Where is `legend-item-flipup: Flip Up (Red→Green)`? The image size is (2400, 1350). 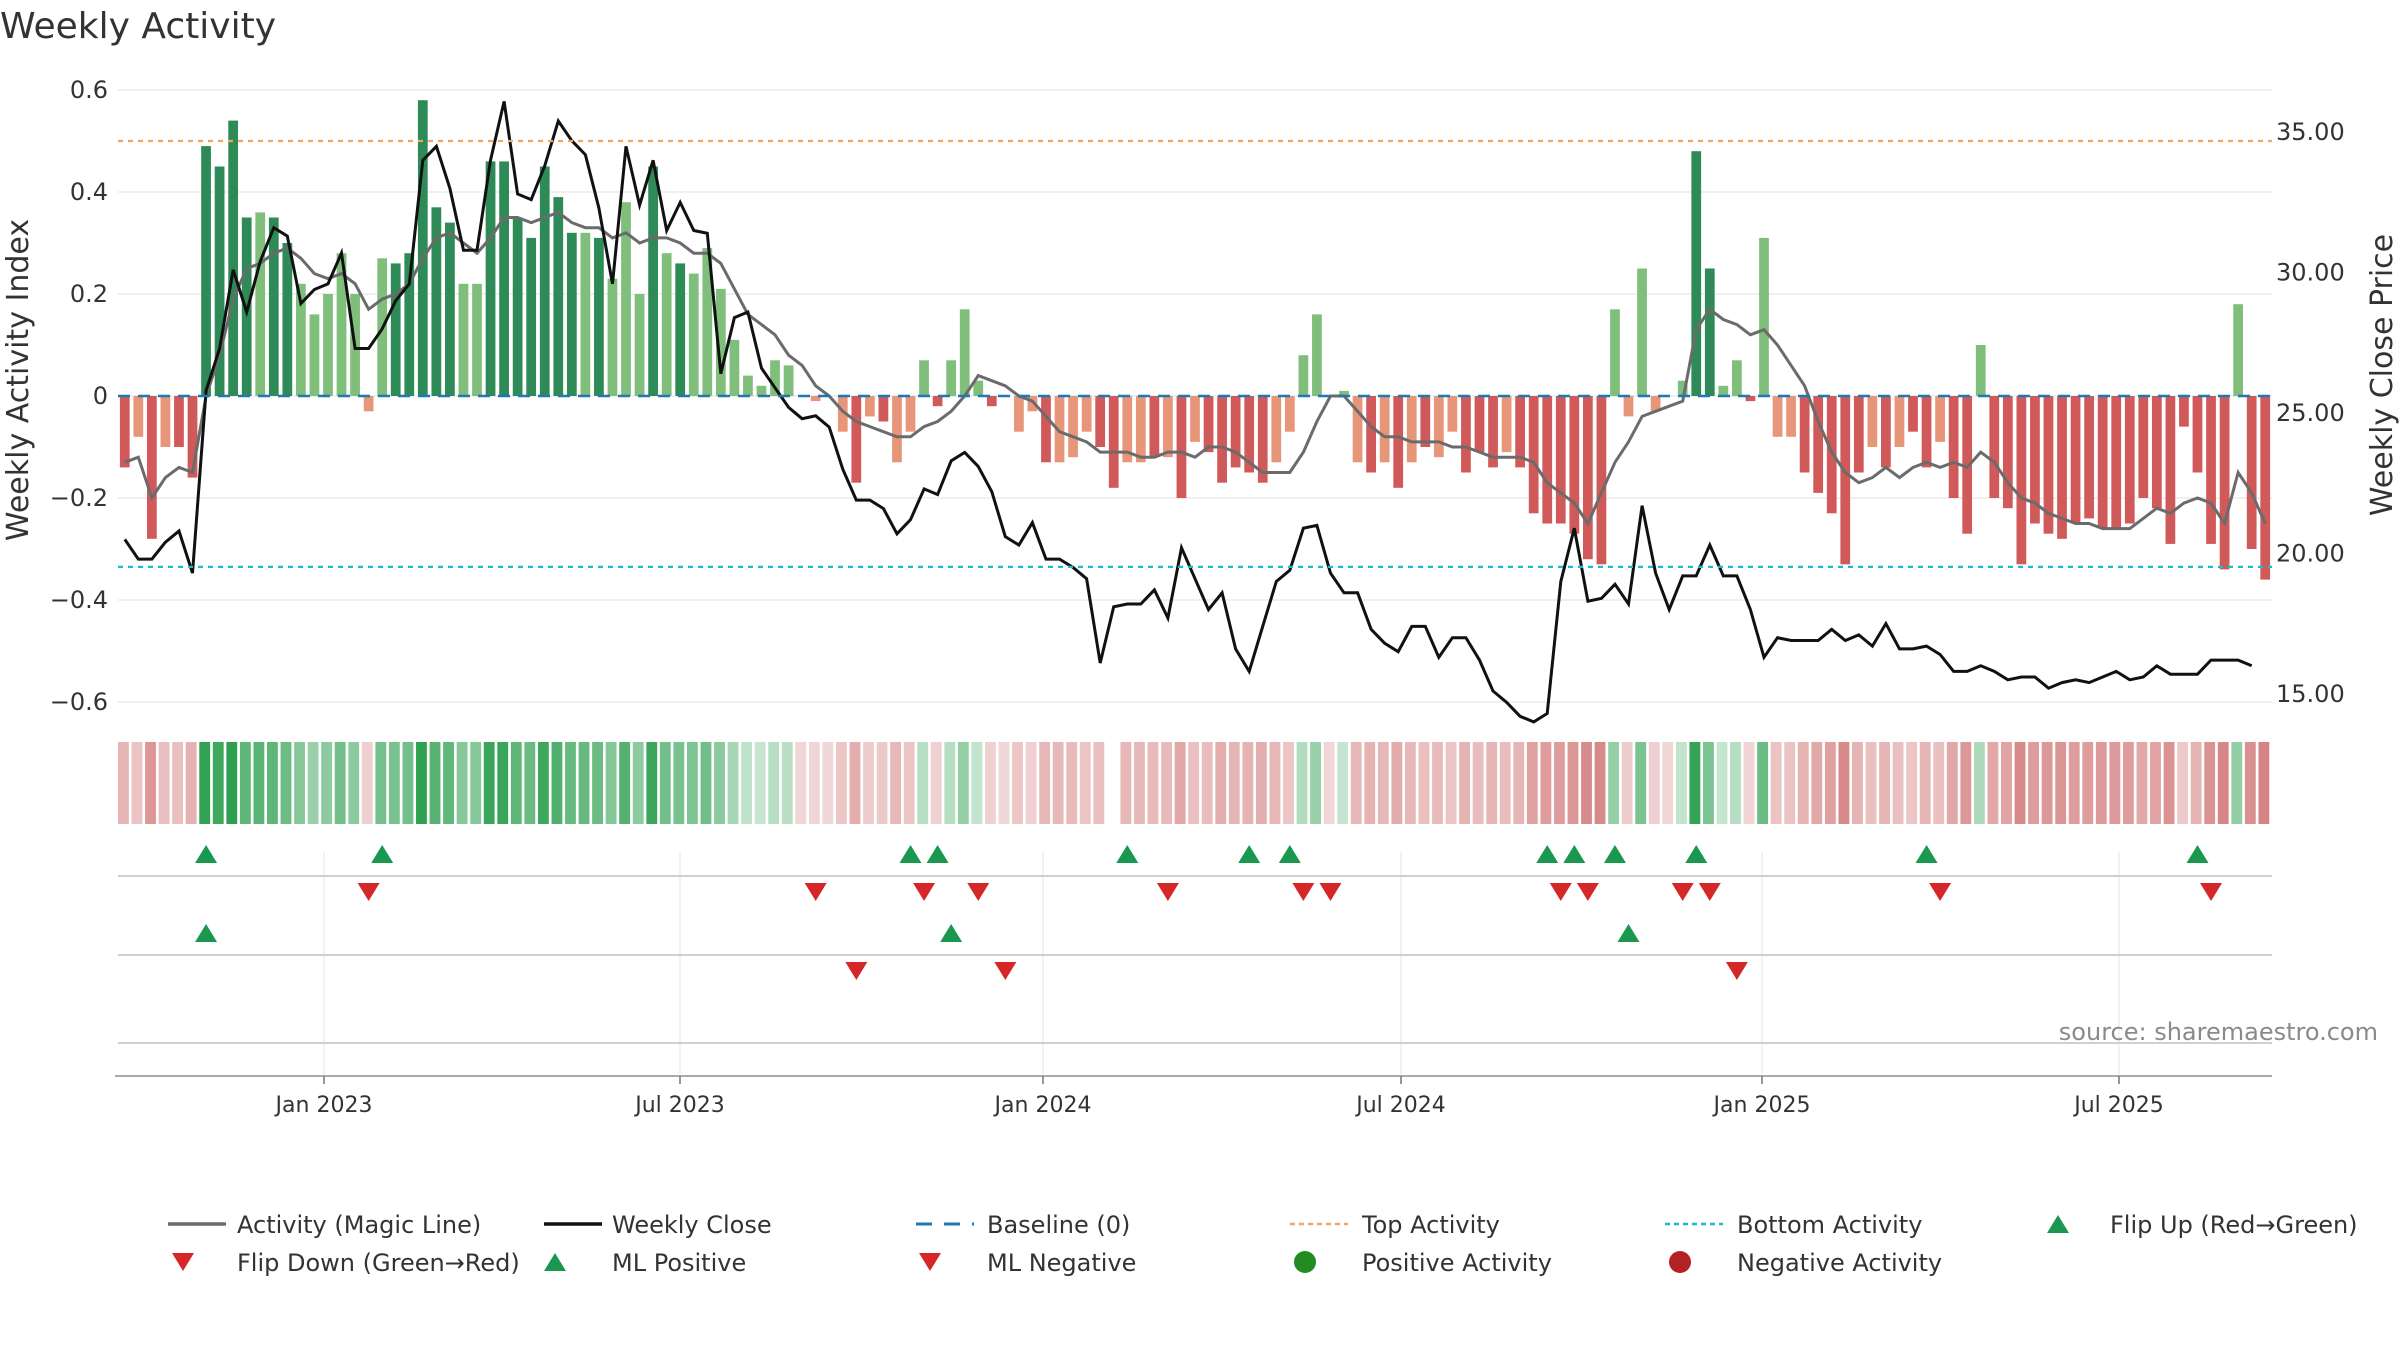
legend-item-flipup: Flip Up (Red→Green) is located at coordinates (2202, 1225).